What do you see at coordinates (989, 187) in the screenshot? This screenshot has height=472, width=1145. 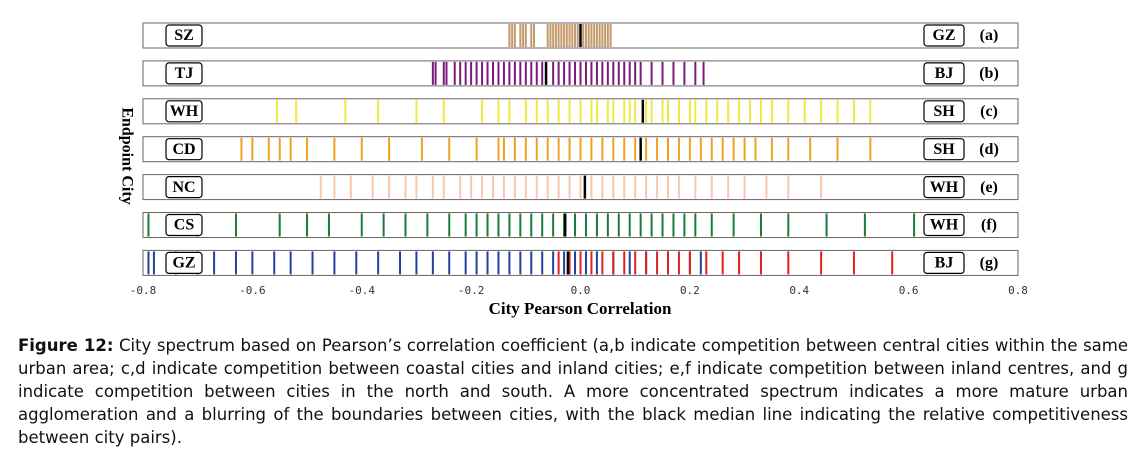 I see `row-tag: (e)` at bounding box center [989, 187].